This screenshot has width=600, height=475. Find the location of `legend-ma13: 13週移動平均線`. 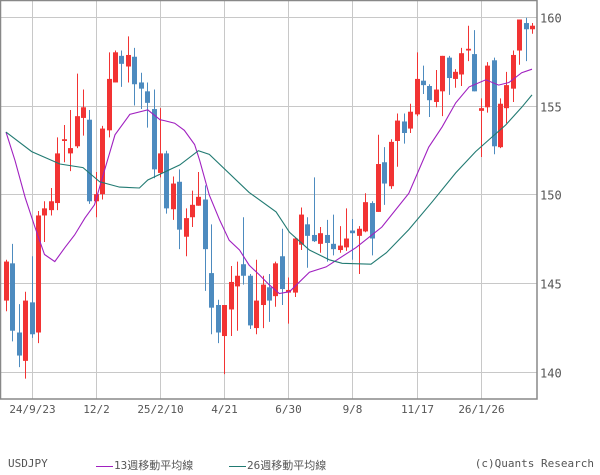

legend-ma13: 13週移動平均線 is located at coordinates (144, 465).